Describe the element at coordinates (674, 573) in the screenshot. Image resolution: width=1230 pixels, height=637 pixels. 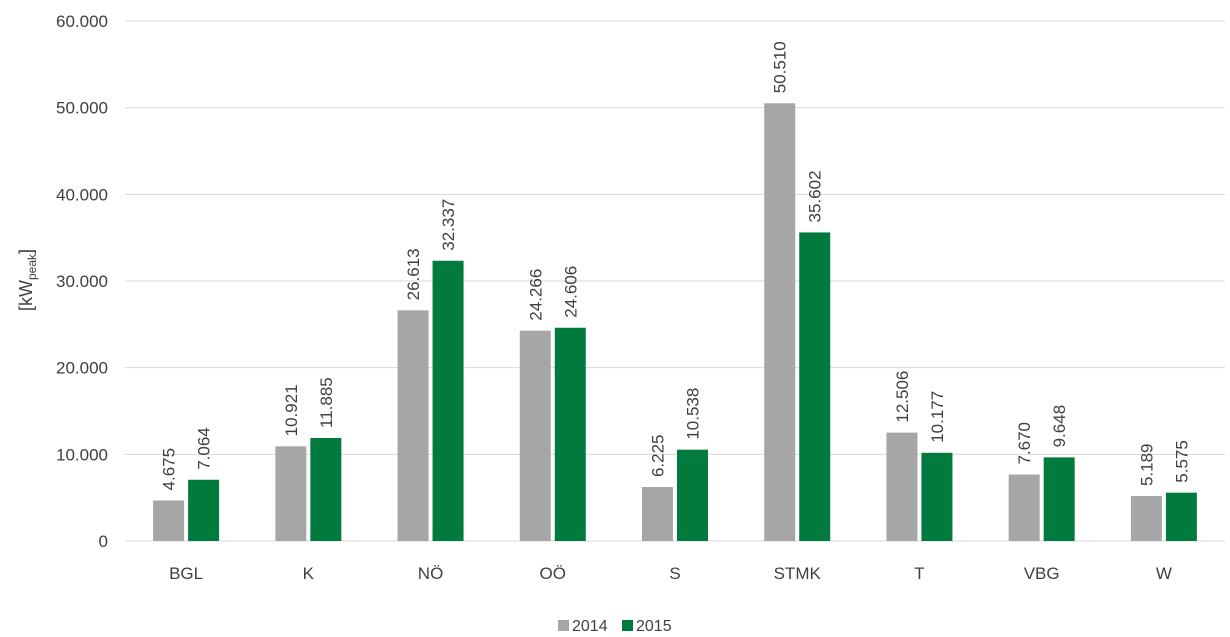
I see `x-category-label: S` at that location.